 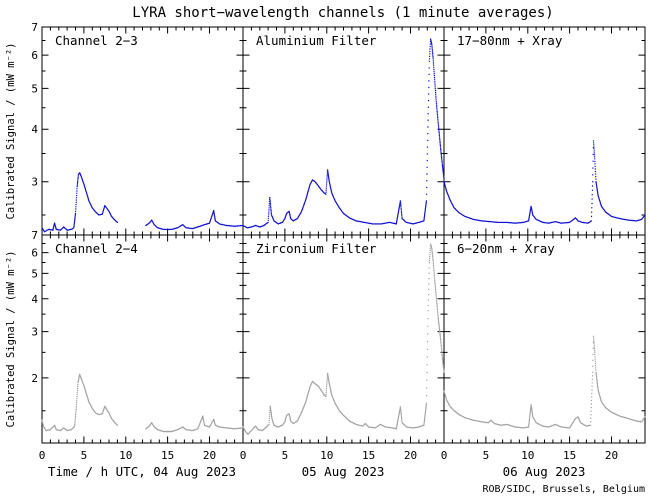 What do you see at coordinates (11, 130) in the screenshot?
I see `y-axis-label-top-row: Calibrated Signal / (mW m⁻²)` at bounding box center [11, 130].